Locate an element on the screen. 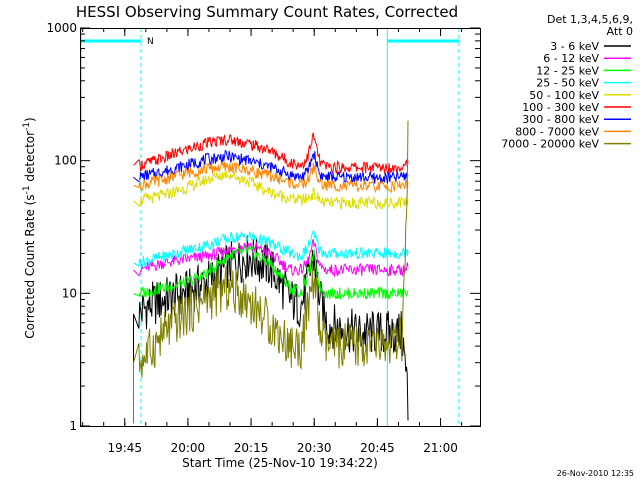 Image resolution: width=640 pixels, height=480 pixels. x-tick-label: 20:00 is located at coordinates (188, 448).